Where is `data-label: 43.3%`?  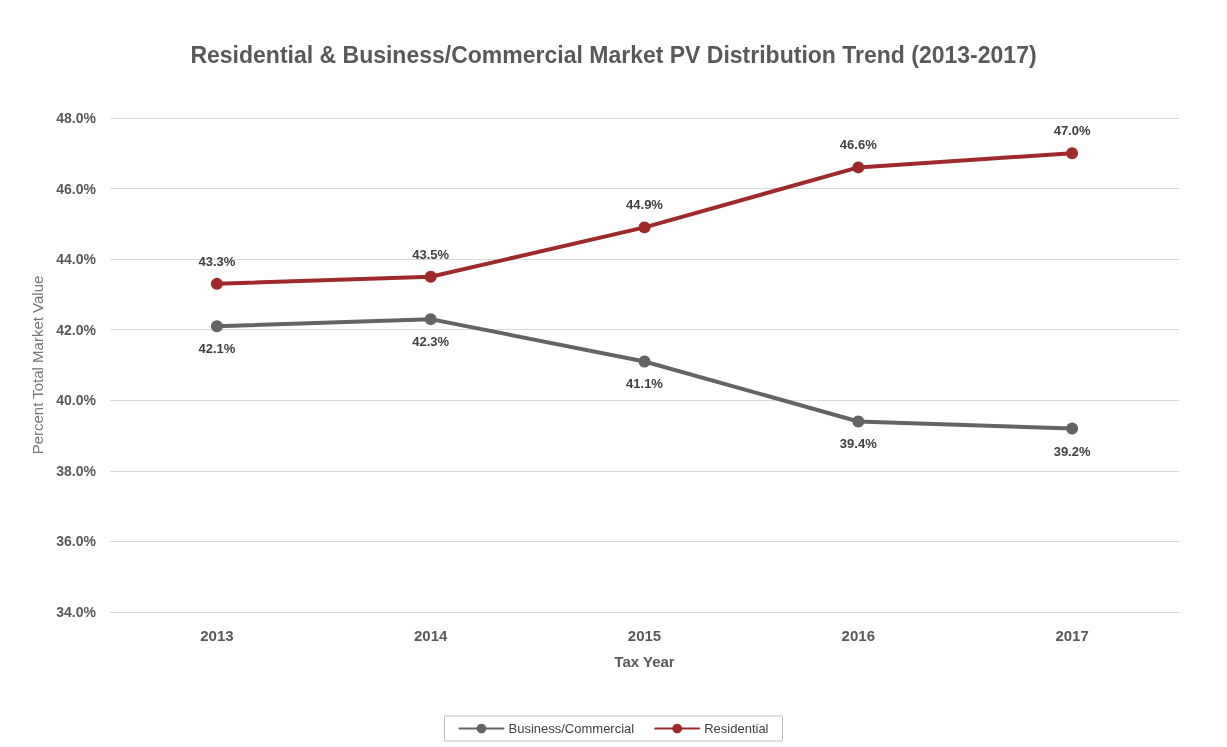
data-label: 43.3% is located at coordinates (217, 261).